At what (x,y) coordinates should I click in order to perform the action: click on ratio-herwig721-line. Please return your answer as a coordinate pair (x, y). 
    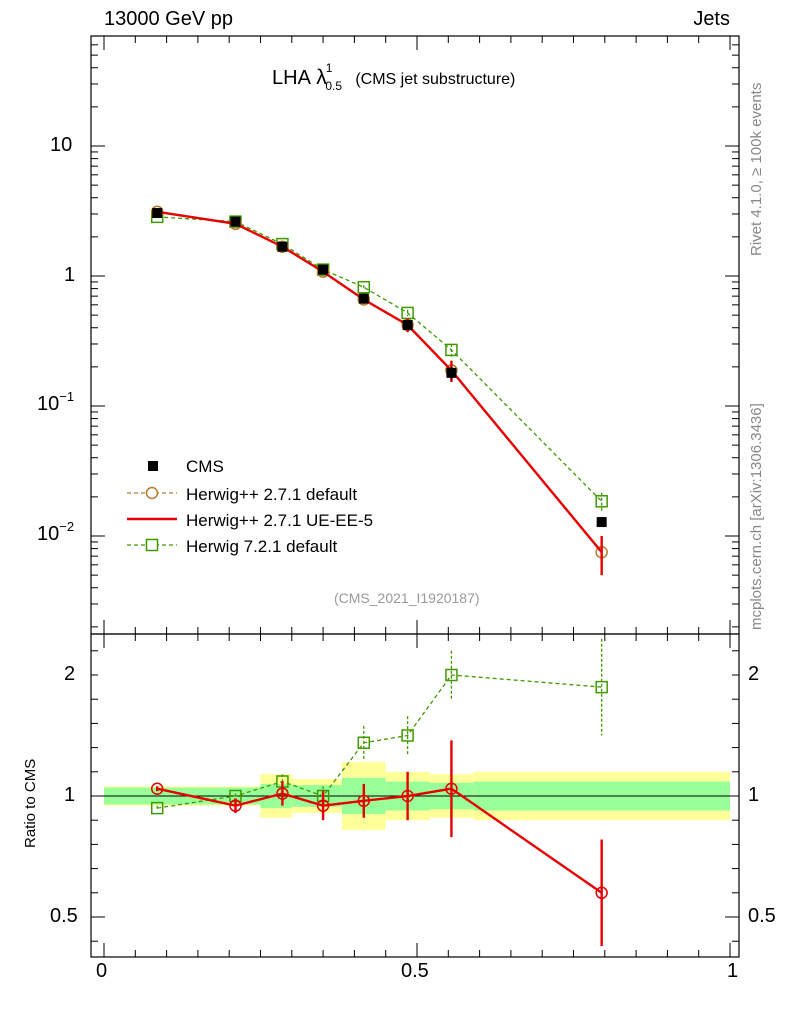
    Looking at the image, I should click on (379, 741).